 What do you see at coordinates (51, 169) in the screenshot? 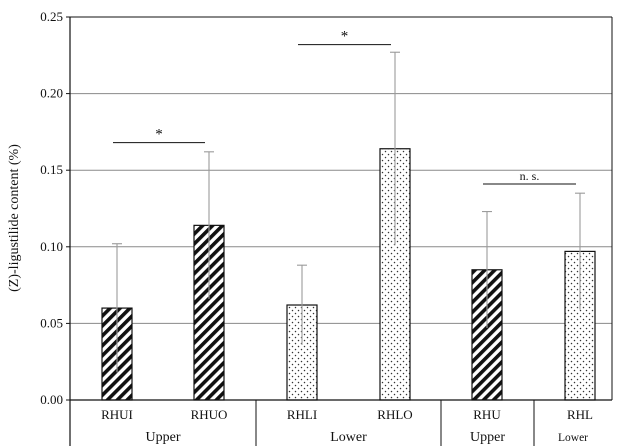
I see `y-tick-label: 0.15` at bounding box center [51, 169].